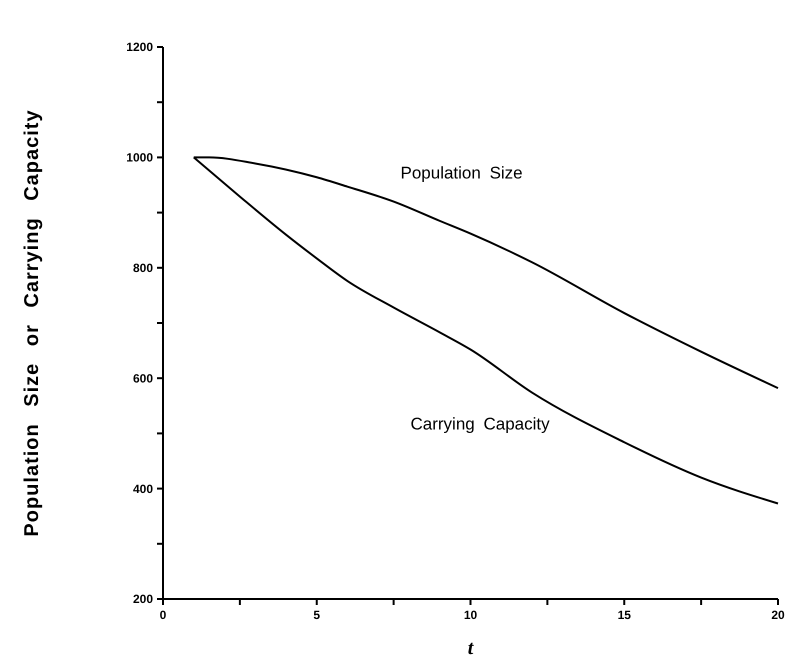 This screenshot has height=664, width=788. I want to click on x-tick-label: 5, so click(316, 615).